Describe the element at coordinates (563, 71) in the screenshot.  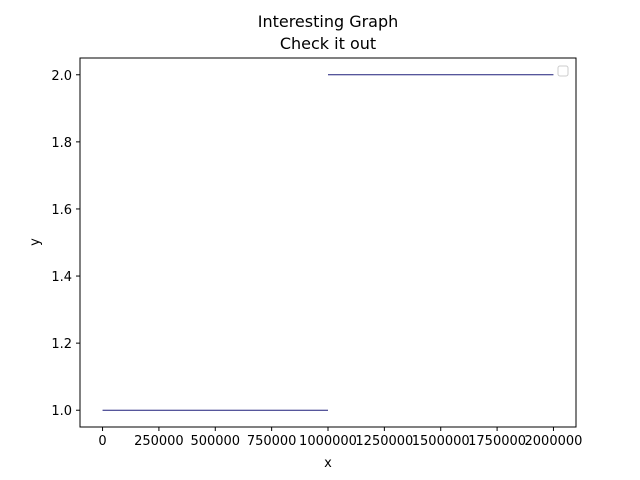
I see `legend-box` at that location.